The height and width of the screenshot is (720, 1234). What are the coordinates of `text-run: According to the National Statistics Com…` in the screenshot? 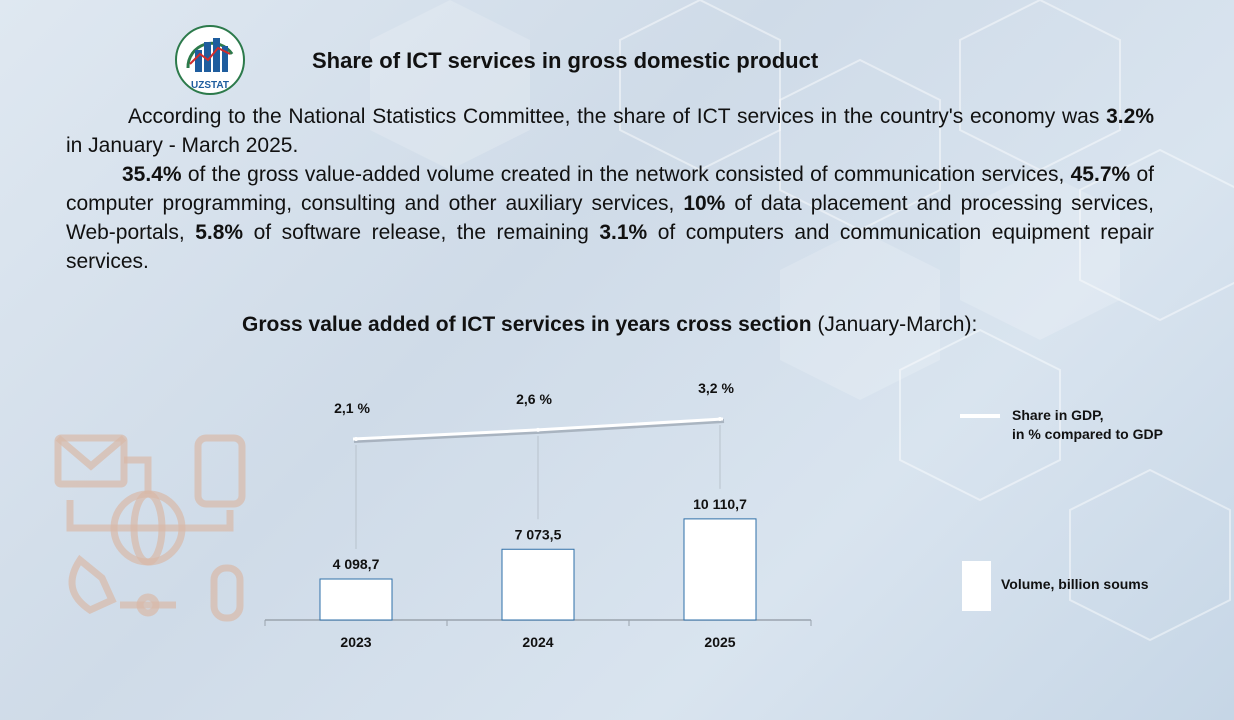 It's located at (617, 116).